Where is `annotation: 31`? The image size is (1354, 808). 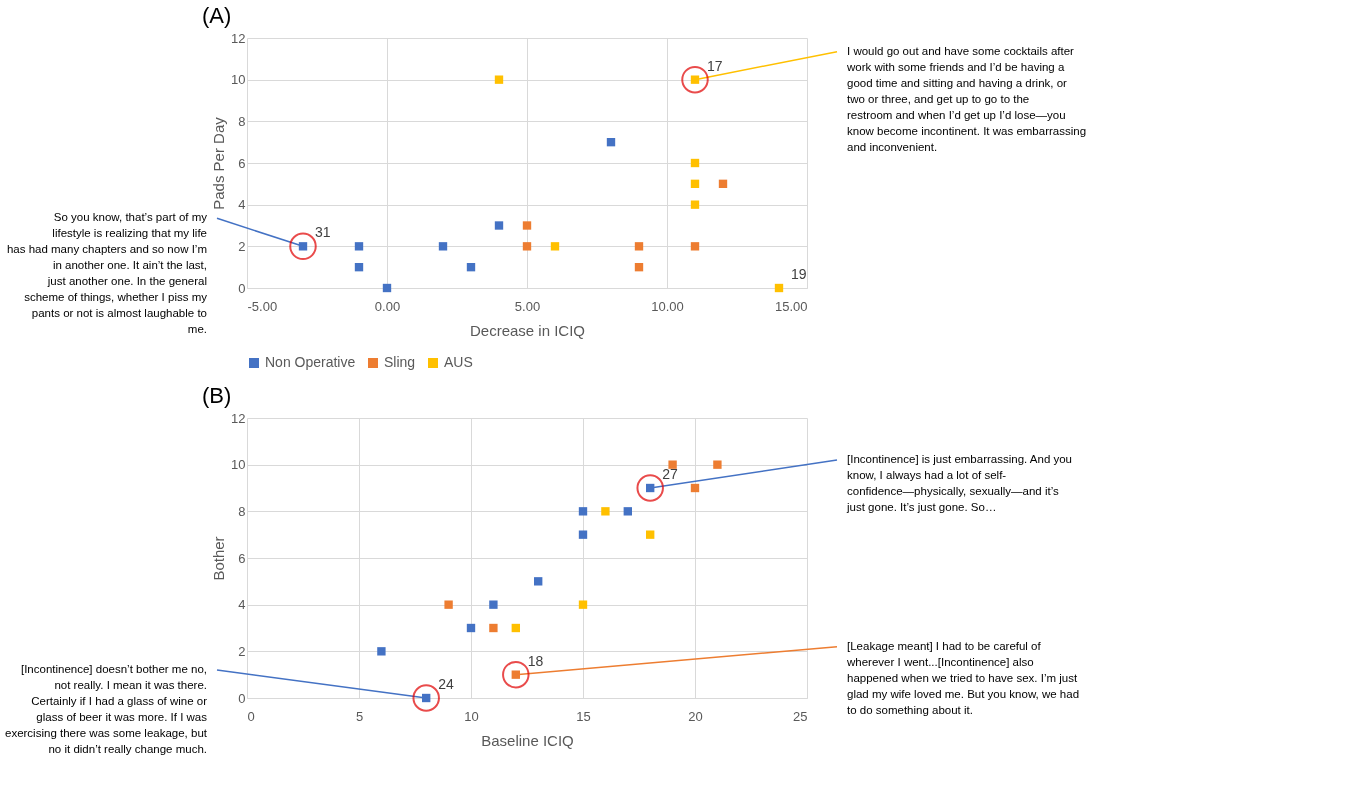 annotation: 31 is located at coordinates (323, 232).